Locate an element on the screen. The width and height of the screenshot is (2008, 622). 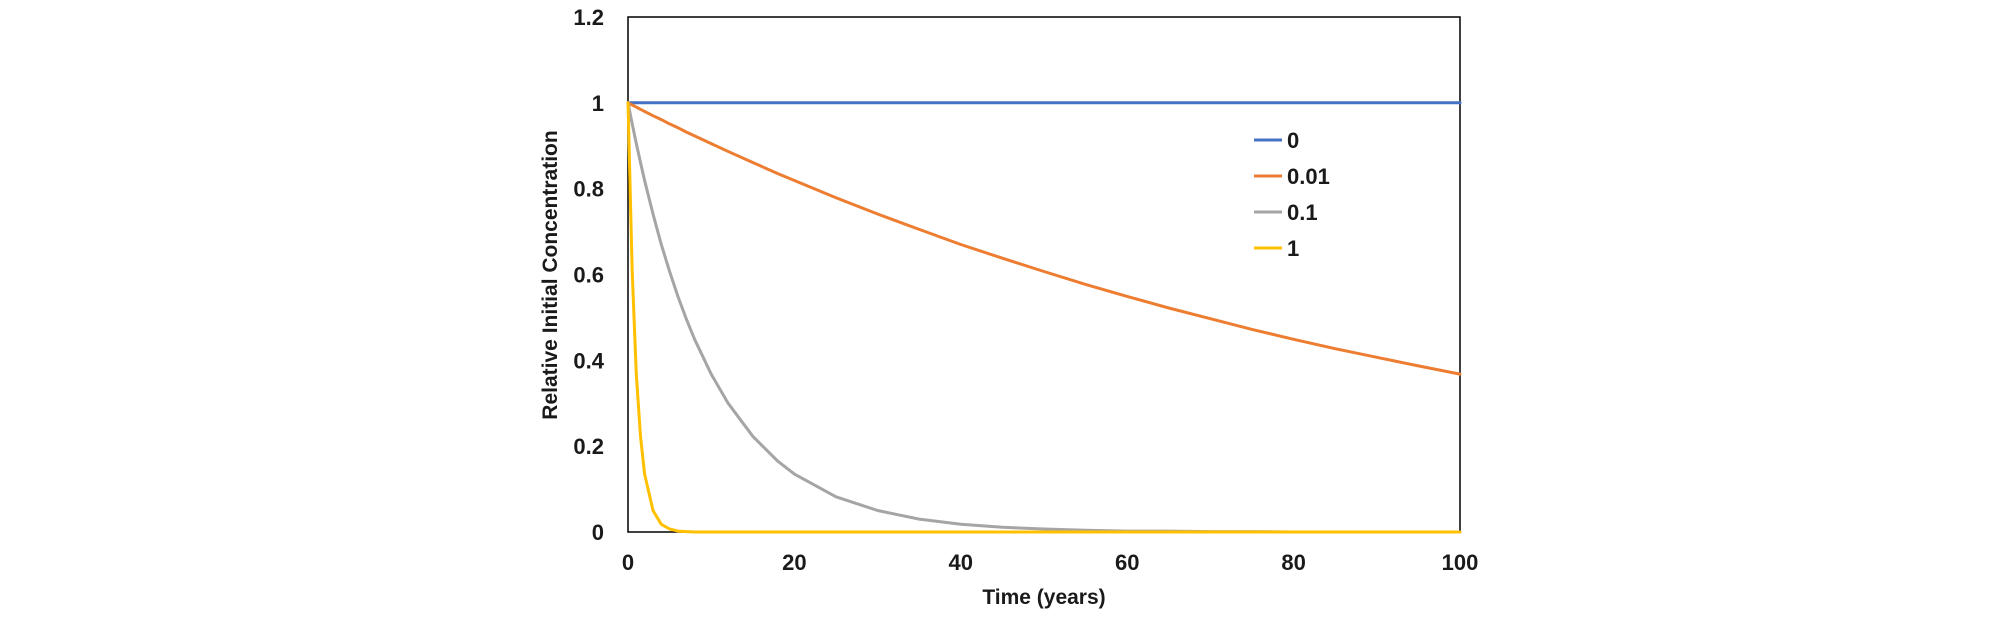
x-tick-label: 100 is located at coordinates (1460, 562).